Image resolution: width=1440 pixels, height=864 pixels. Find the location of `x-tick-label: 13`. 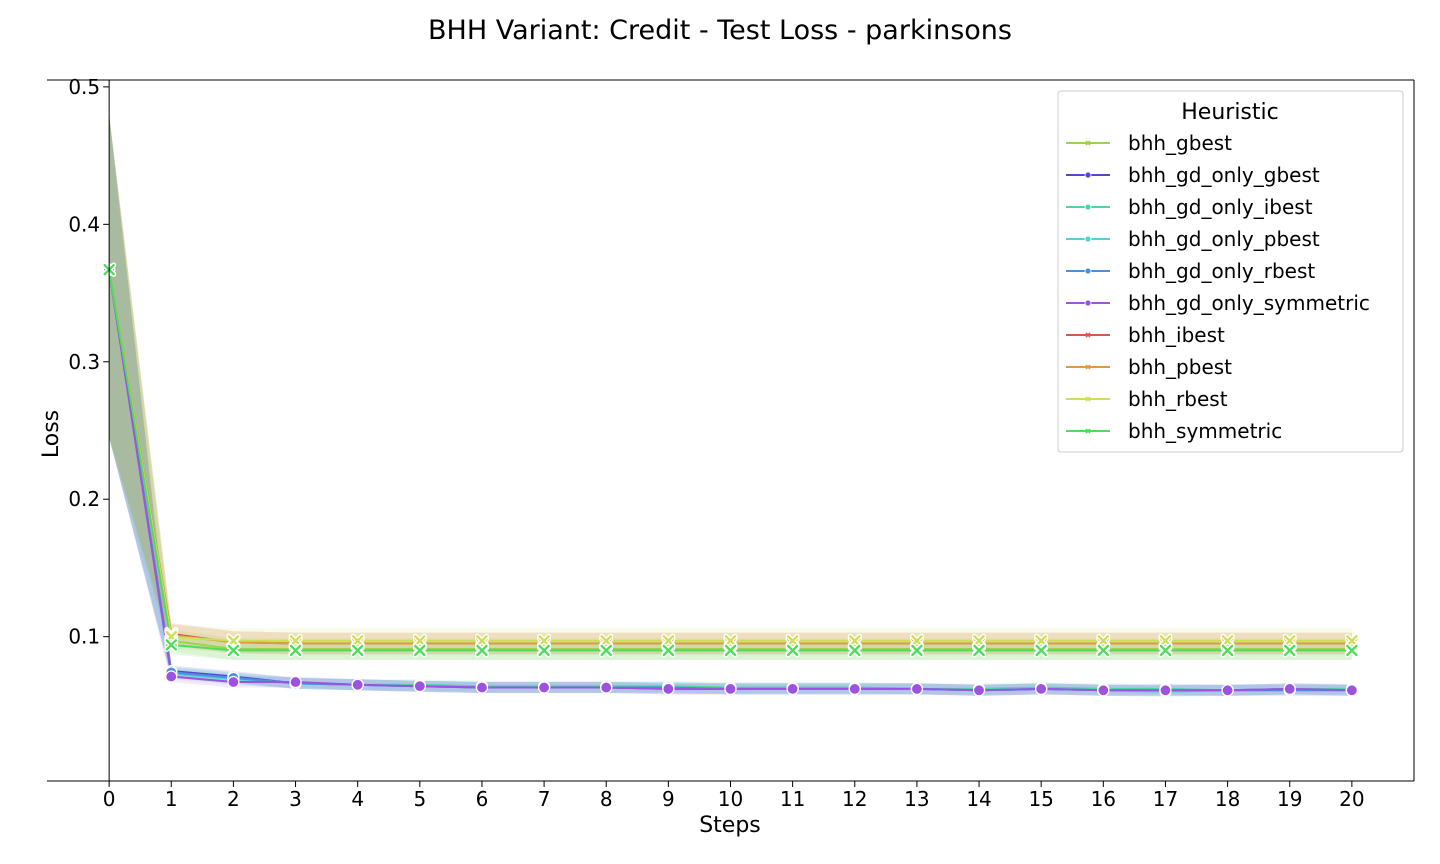

x-tick-label: 13 is located at coordinates (916, 799).